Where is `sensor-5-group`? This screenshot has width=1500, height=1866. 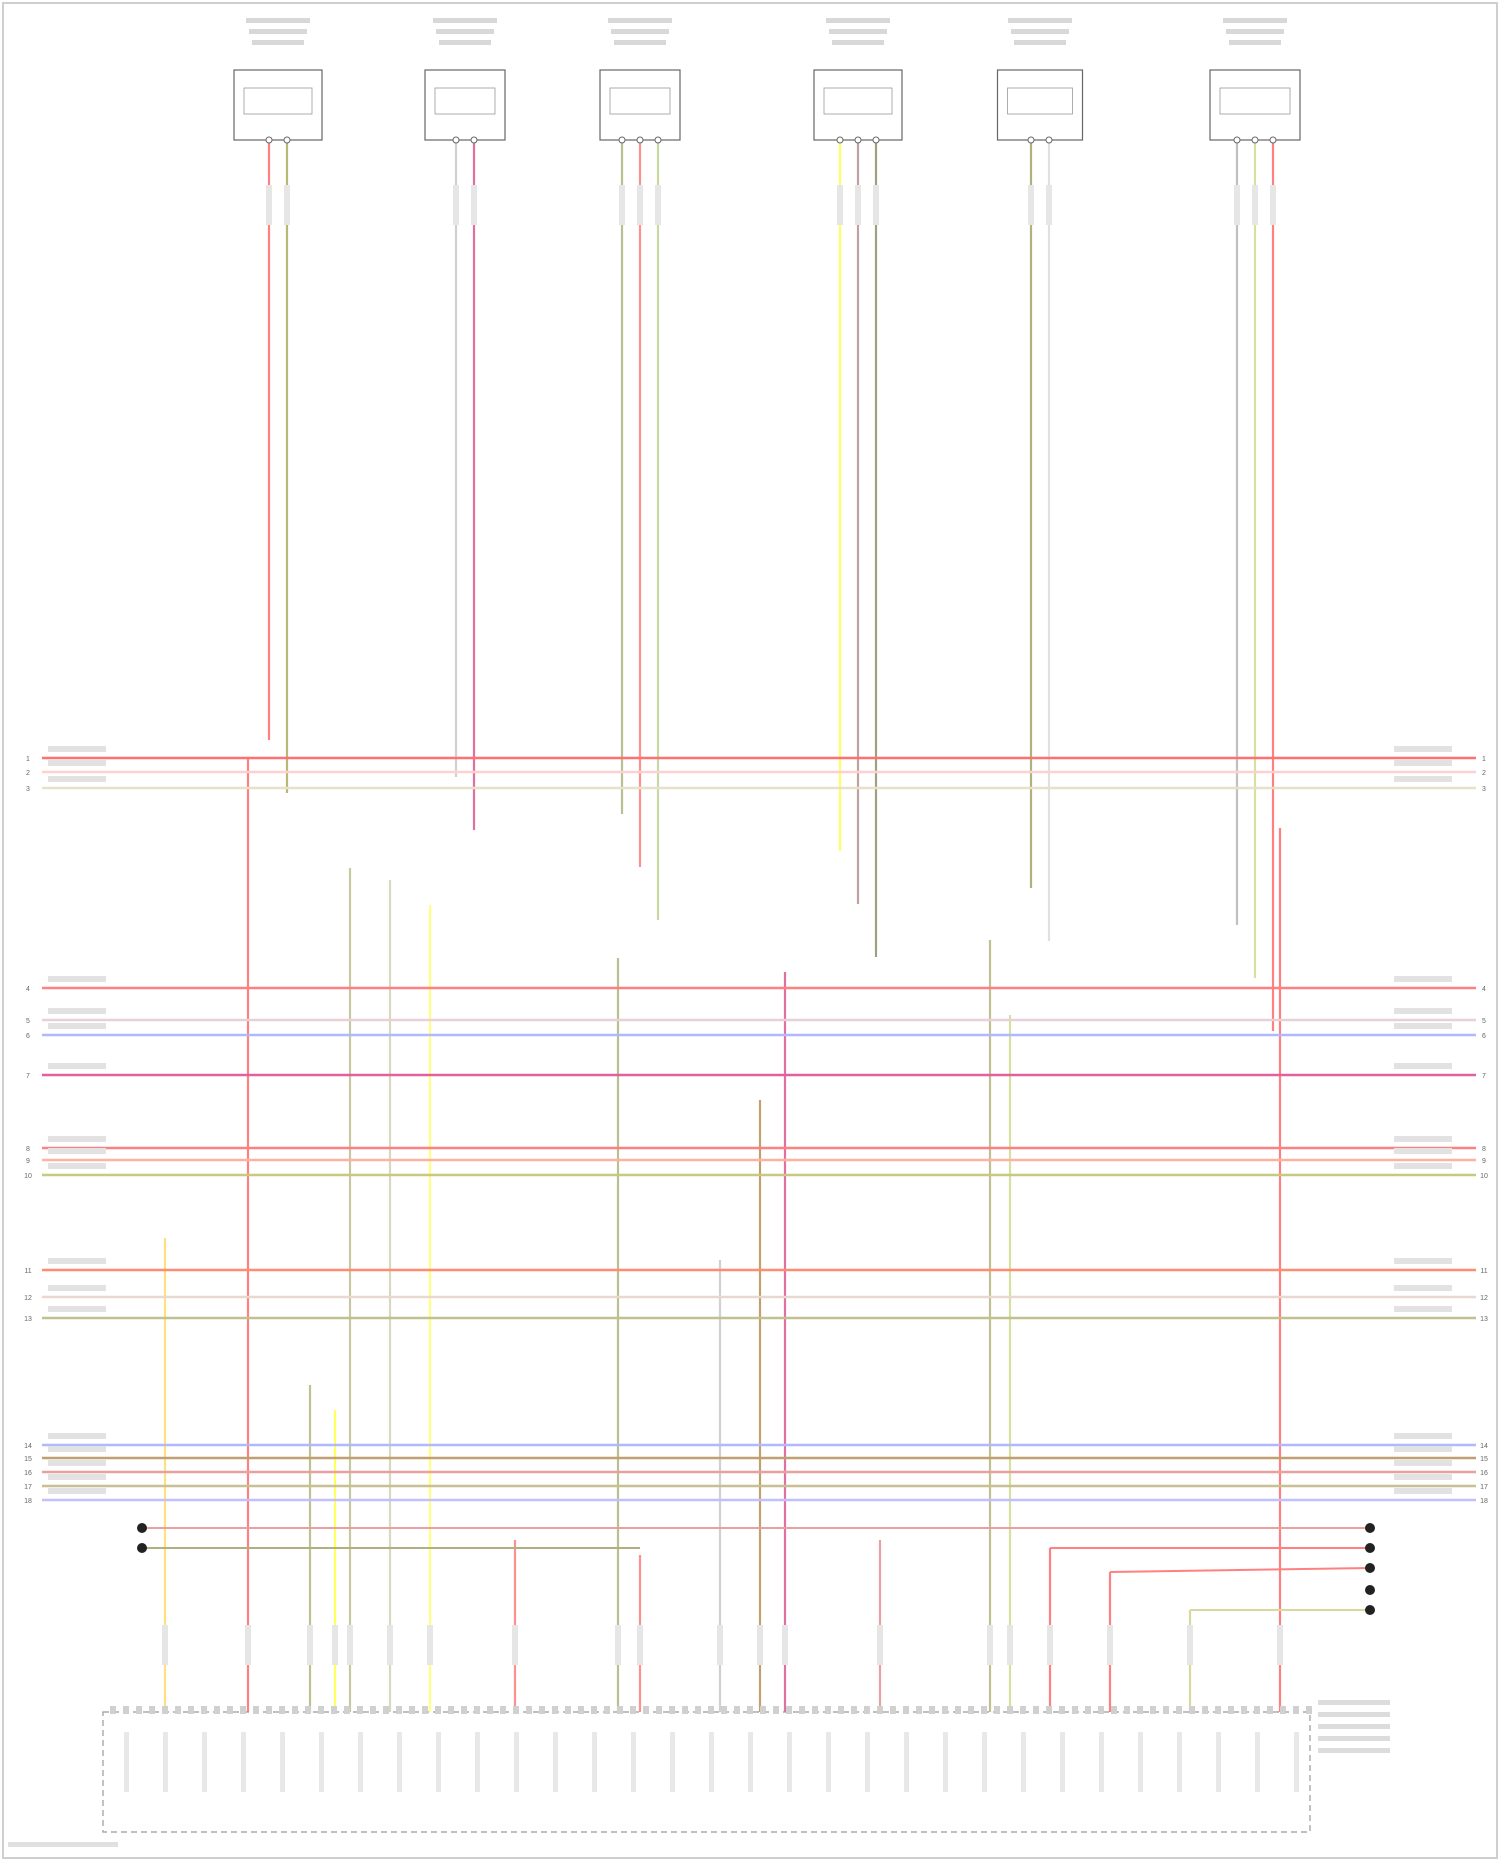 sensor-5-group is located at coordinates (1040, 121).